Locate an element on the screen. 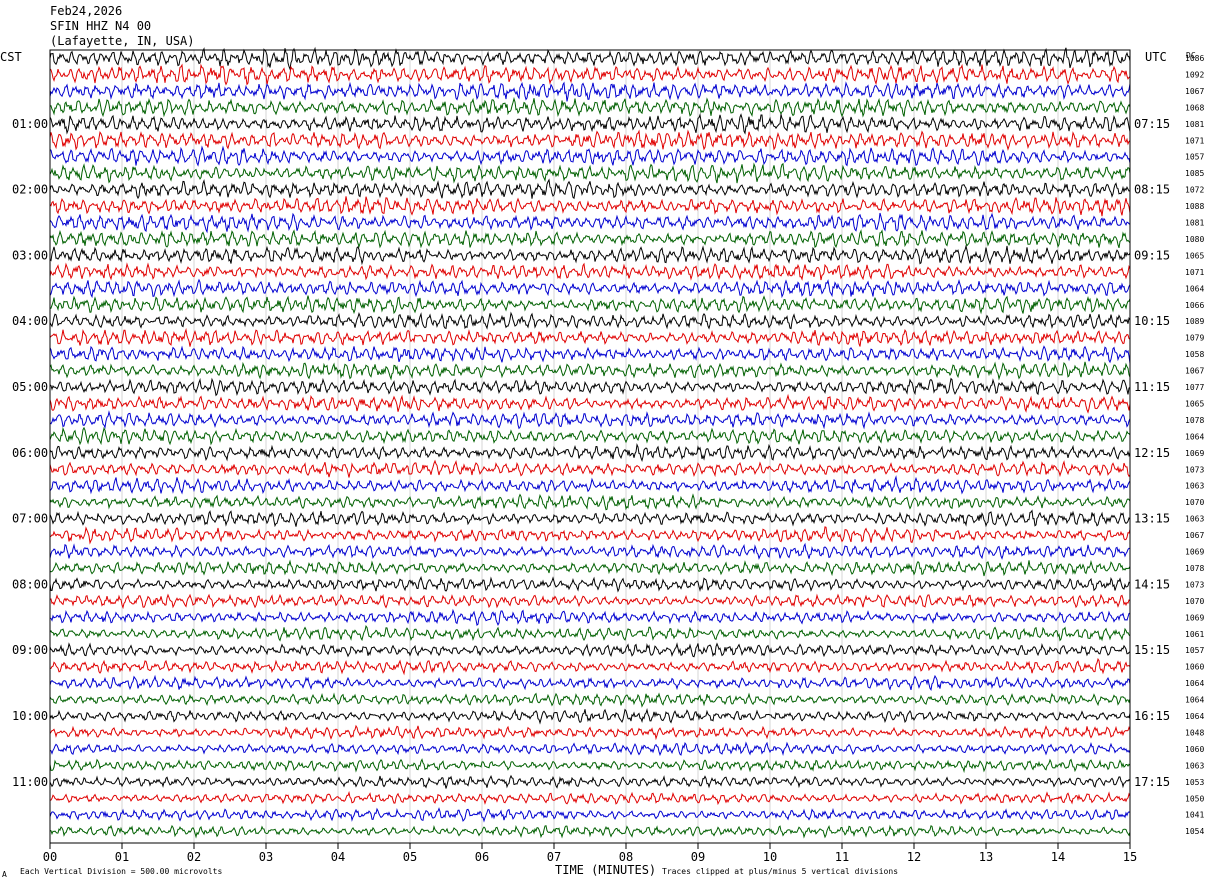  right-hour-label: 16:15 is located at coordinates (1152, 716).